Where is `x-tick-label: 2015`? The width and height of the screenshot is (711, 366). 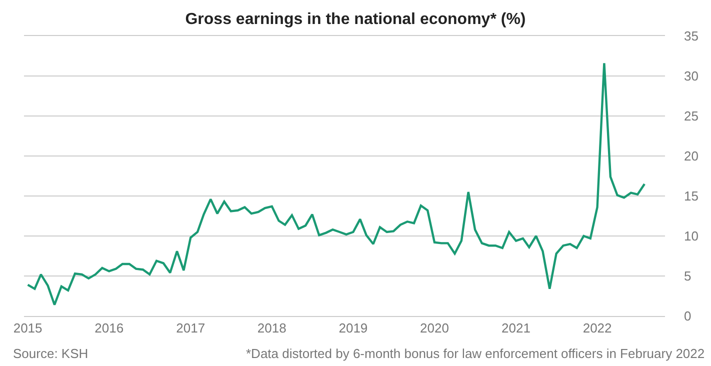
x-tick-label: 2015 is located at coordinates (27, 328).